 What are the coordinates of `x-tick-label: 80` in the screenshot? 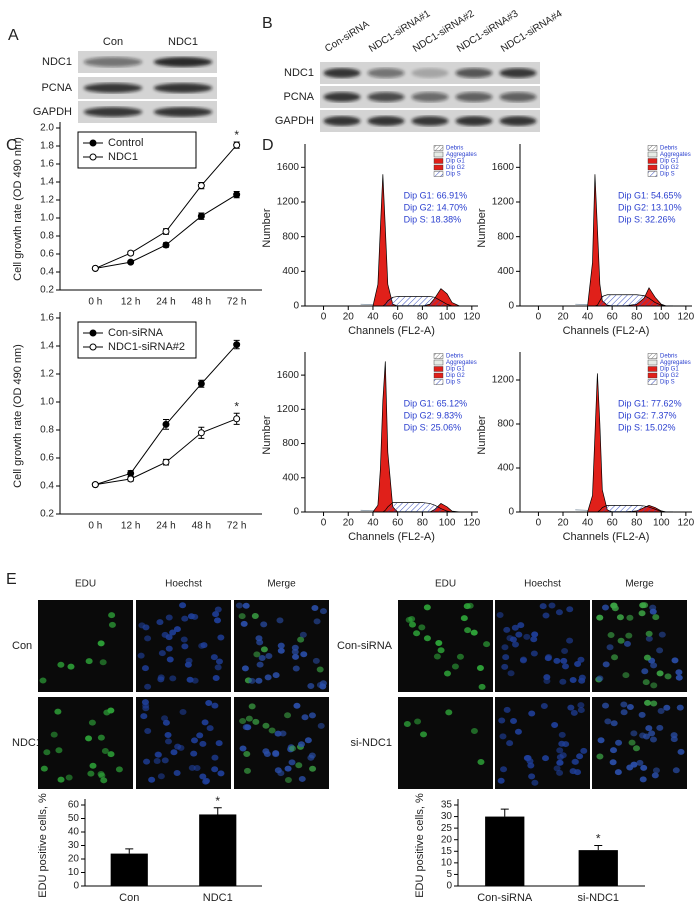 It's located at (423, 317).